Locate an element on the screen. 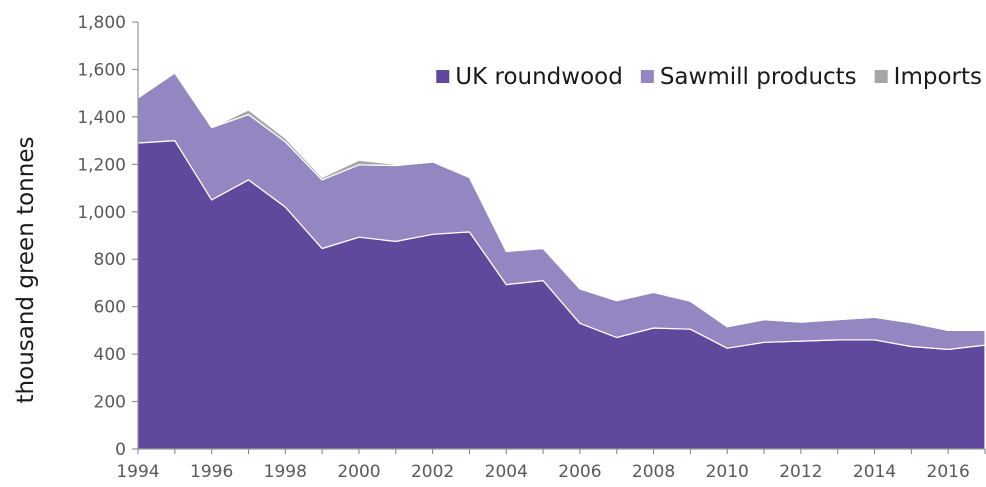  legend-label-imports: Imports is located at coordinates (938, 77).